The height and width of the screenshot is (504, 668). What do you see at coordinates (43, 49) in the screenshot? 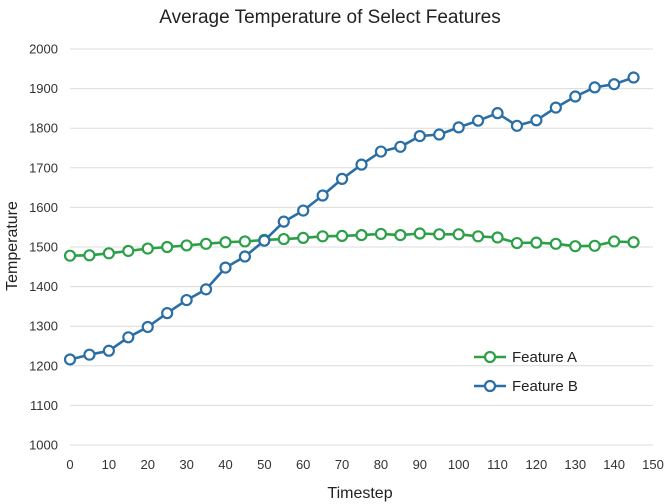
I see `y-tick-label: 2000` at bounding box center [43, 49].